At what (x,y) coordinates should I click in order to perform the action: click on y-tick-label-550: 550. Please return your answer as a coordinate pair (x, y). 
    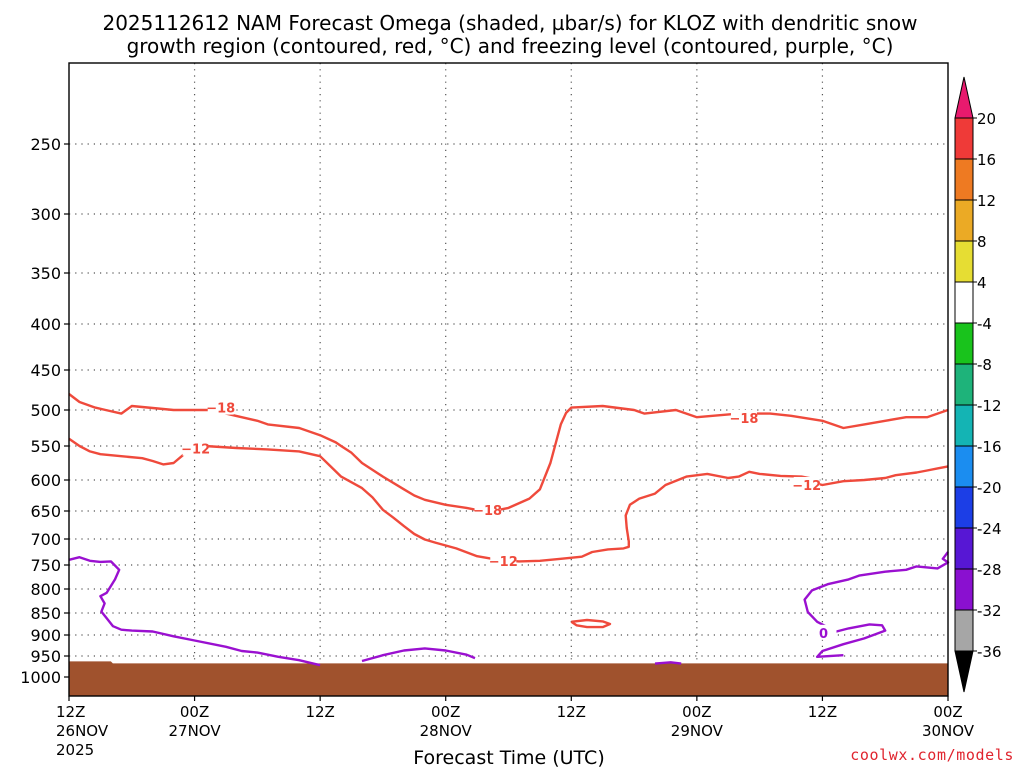
    Looking at the image, I should click on (45, 446).